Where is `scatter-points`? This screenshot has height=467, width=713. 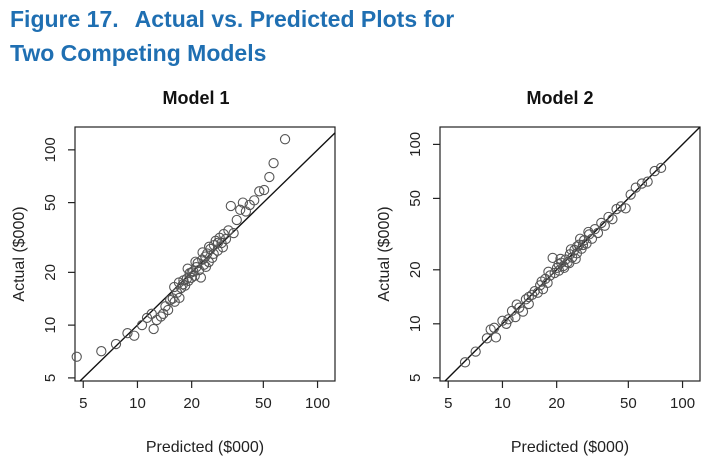
scatter-points is located at coordinates (563, 265).